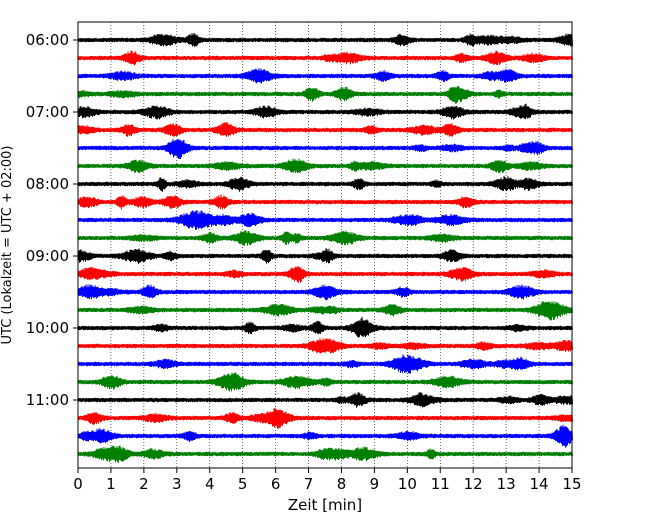  Describe the element at coordinates (144, 484) in the screenshot. I see `x-tick-label: 2` at that location.